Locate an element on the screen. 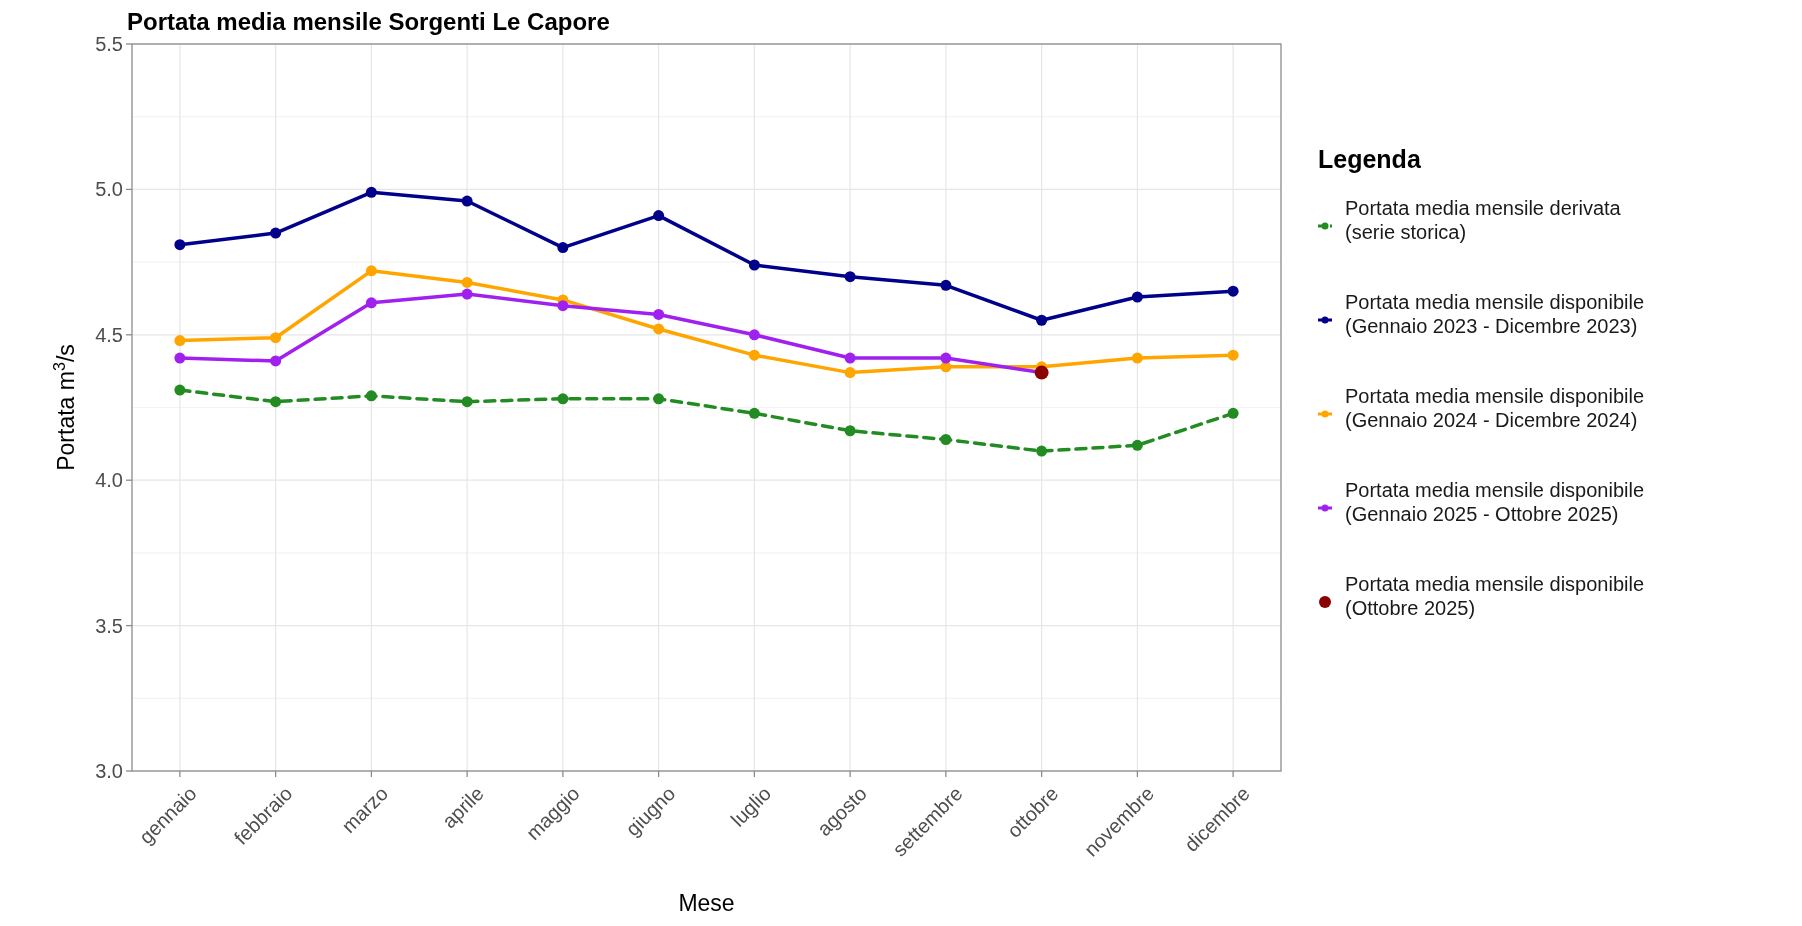  legend-label: Portata media mensile derivata (serie storica) is located at coordinates (1483, 220).